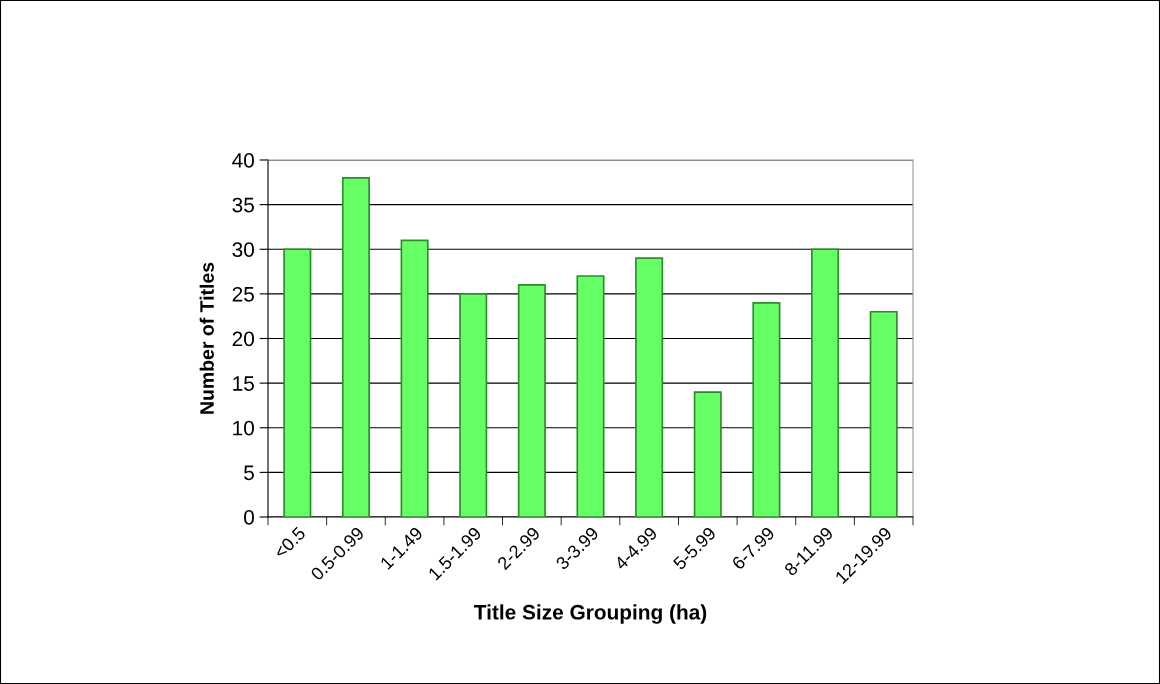 The width and height of the screenshot is (1160, 684). What do you see at coordinates (249, 473) in the screenshot?
I see `y-tick-label: 5` at bounding box center [249, 473].